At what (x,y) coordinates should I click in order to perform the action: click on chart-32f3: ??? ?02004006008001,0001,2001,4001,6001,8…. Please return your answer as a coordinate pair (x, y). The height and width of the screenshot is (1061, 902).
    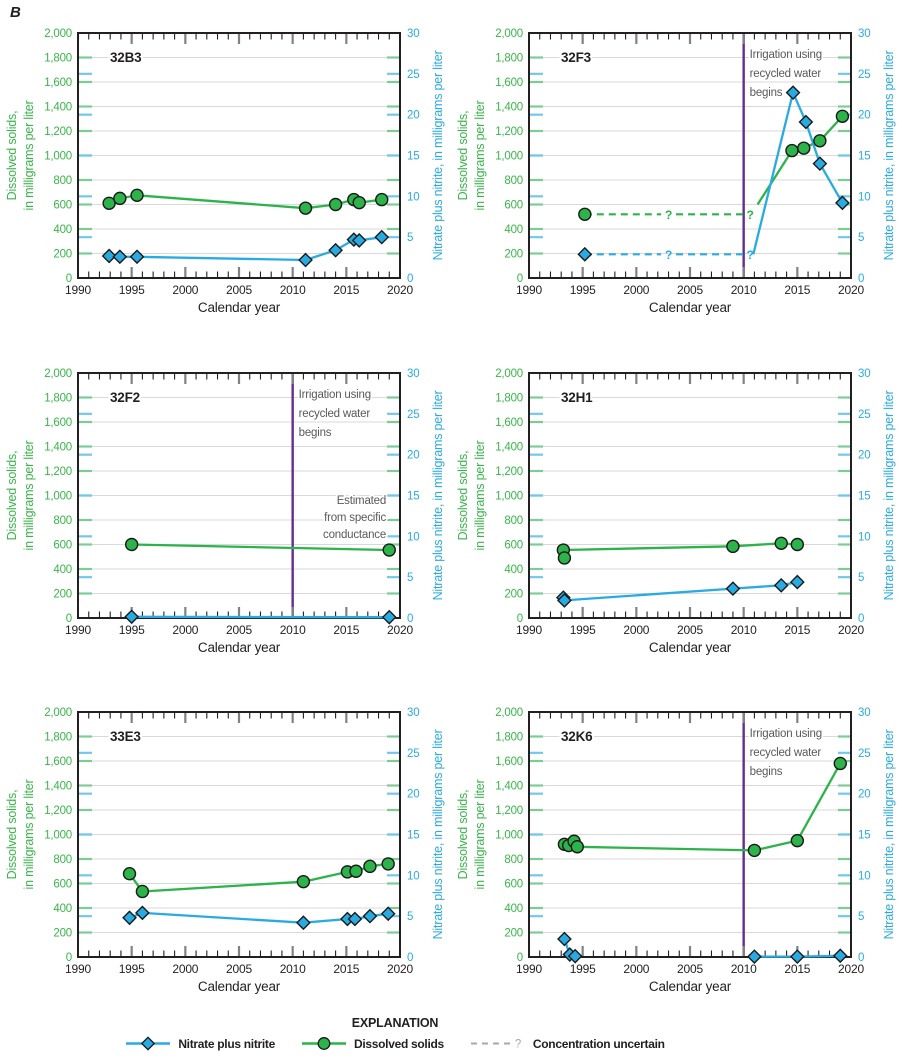
    Looking at the image, I should click on (676, 171).